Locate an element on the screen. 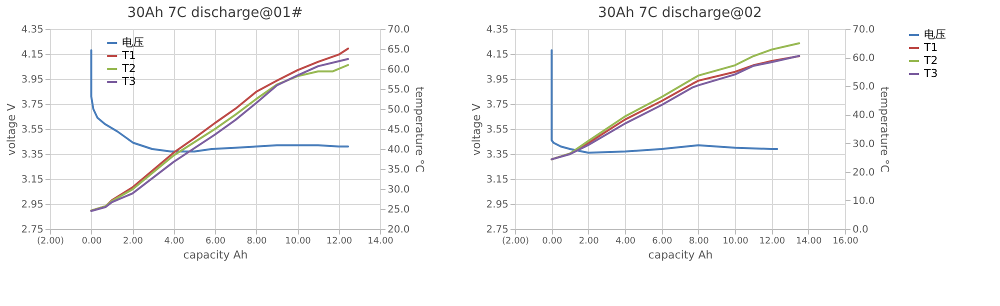 This screenshot has width=1000, height=306. y2-tick-label: 55.0 is located at coordinates (399, 90).